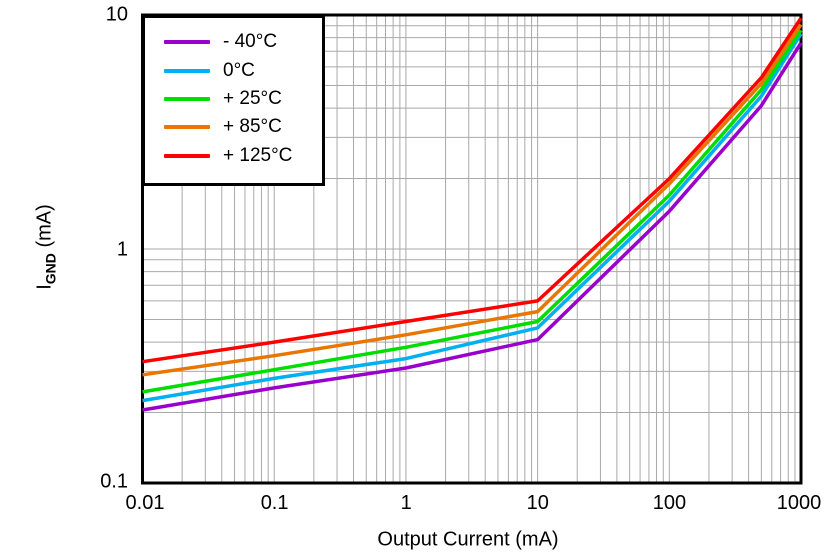 The image size is (839, 559). Describe the element at coordinates (116, 14) in the screenshot. I see `y-tick-10: 10` at that location.